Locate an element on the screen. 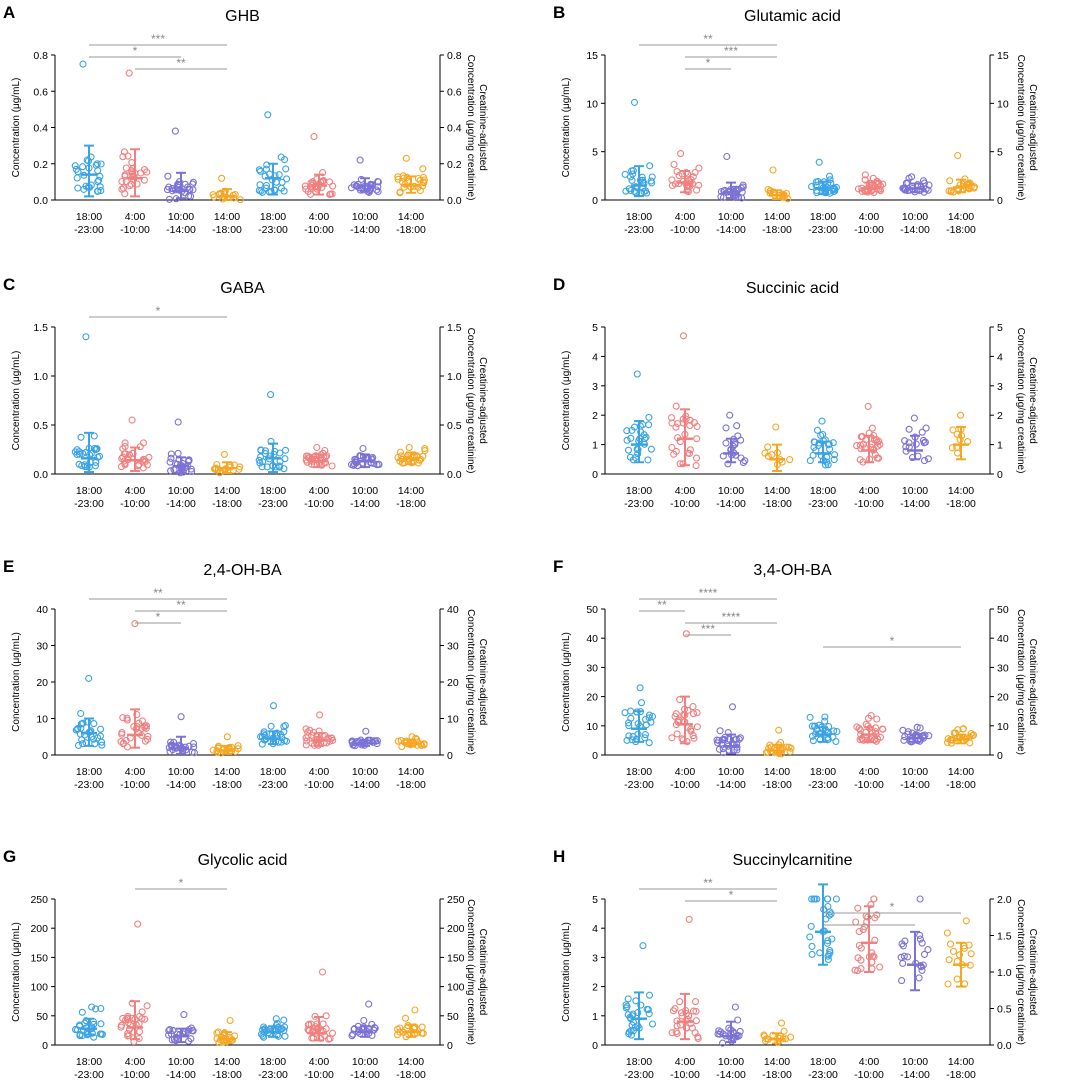 This screenshot has width=1065, height=1081. y-tick-label-left: 15 is located at coordinates (592, 56).